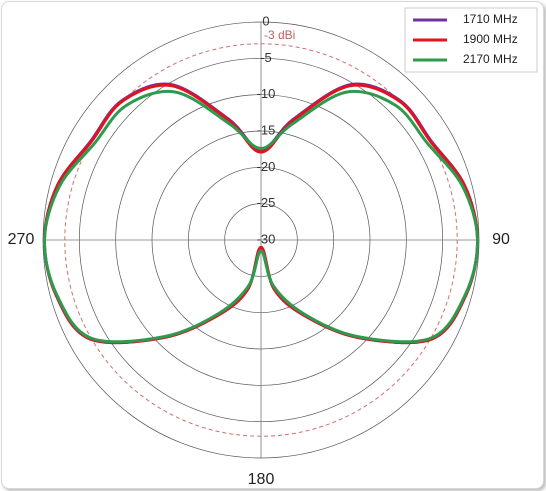 The image size is (546, 491). Describe the element at coordinates (501, 239) in the screenshot. I see `theta-tick-label: 90` at that location.